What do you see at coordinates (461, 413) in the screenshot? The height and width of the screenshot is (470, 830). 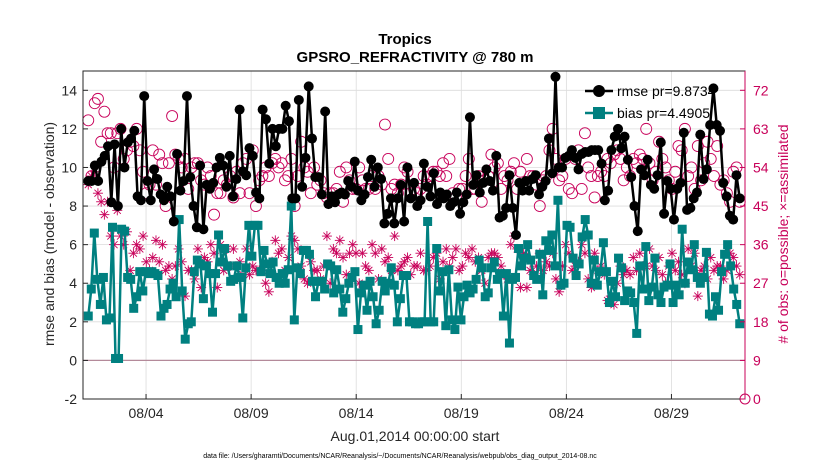 I see `x-tick-label: 08/19` at bounding box center [461, 413].